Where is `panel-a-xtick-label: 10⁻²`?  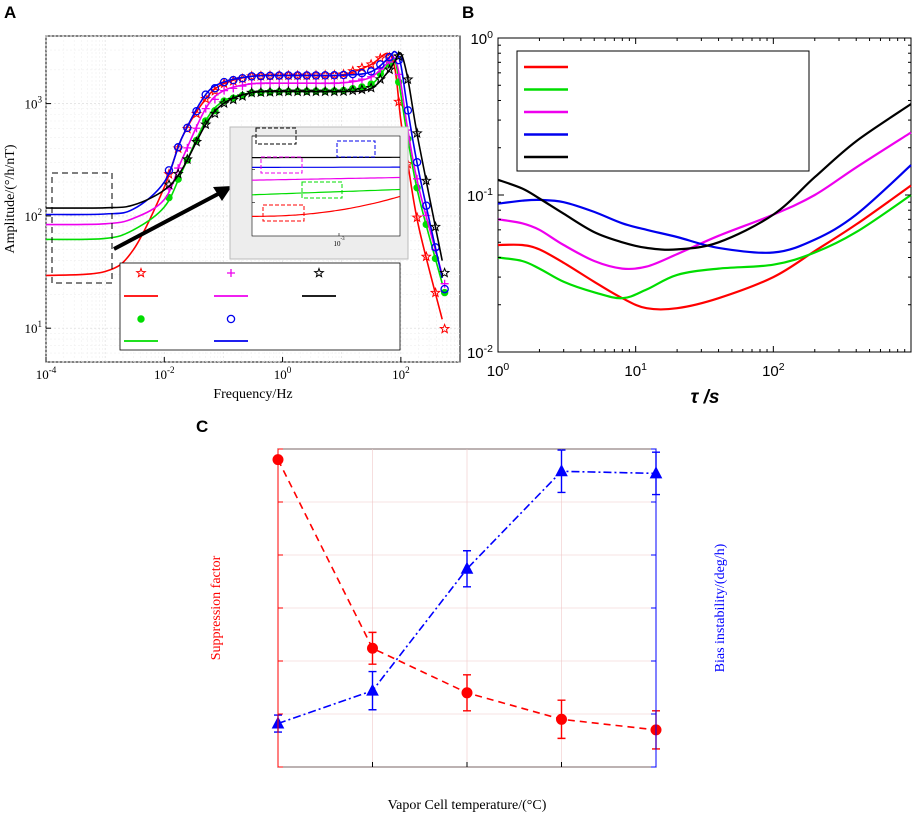
panel-a-xtick-label: 10⁻² is located at coordinates (164, 373).